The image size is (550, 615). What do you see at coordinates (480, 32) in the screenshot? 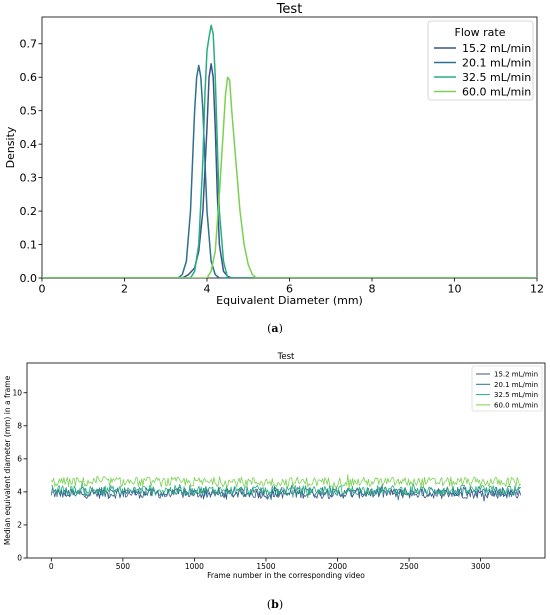
I see `chart-a-legend-title: Flow rate` at bounding box center [480, 32].